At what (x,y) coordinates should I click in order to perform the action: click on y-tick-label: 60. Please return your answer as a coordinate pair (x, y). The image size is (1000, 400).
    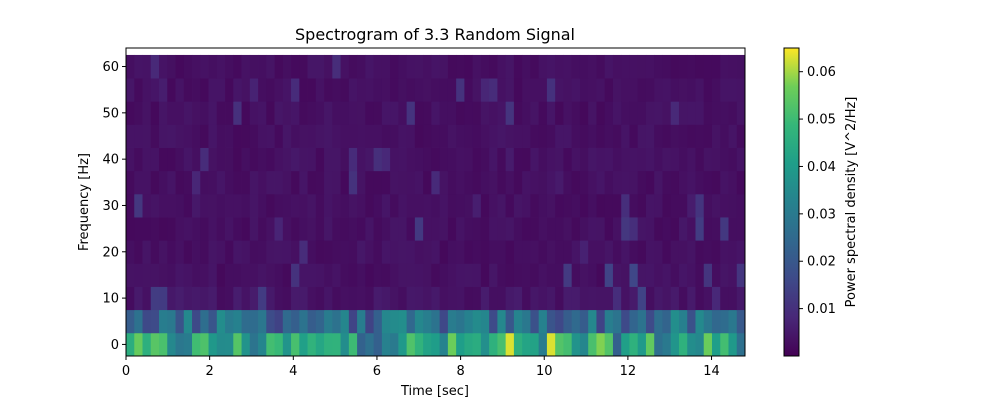
    Looking at the image, I should click on (110, 67).